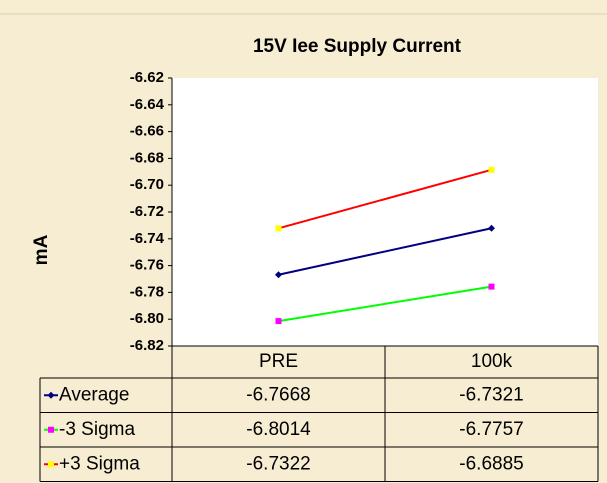  Describe the element at coordinates (491, 394) in the screenshot. I see `table-value: -6.7321` at that location.